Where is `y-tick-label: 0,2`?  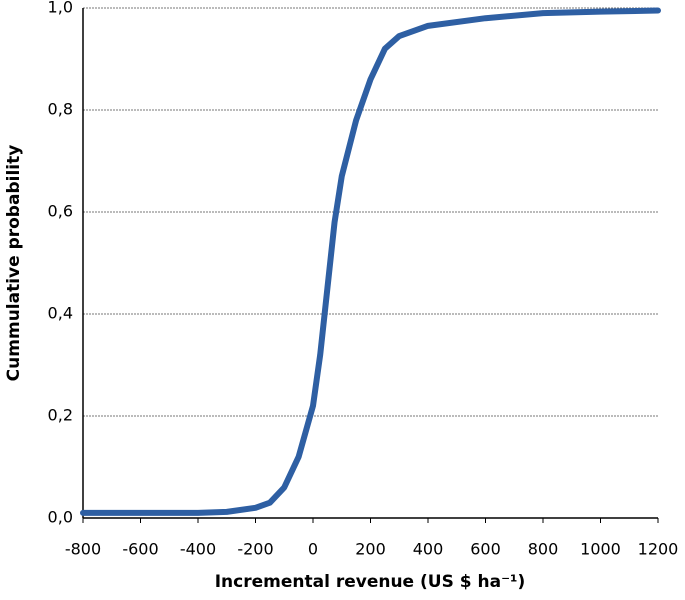 y-tick-label: 0,2 is located at coordinates (60, 415).